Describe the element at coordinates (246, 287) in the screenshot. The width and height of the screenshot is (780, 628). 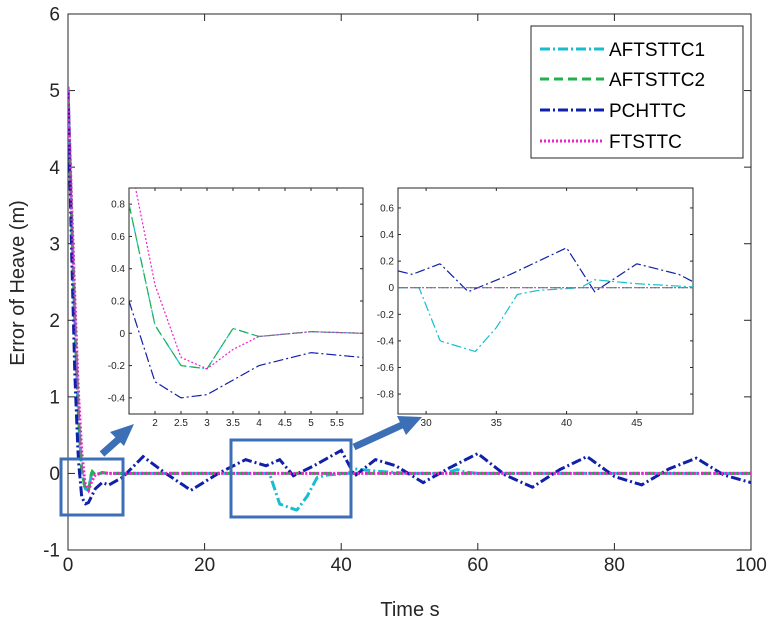
I see `series-line-aftsttc2` at that location.